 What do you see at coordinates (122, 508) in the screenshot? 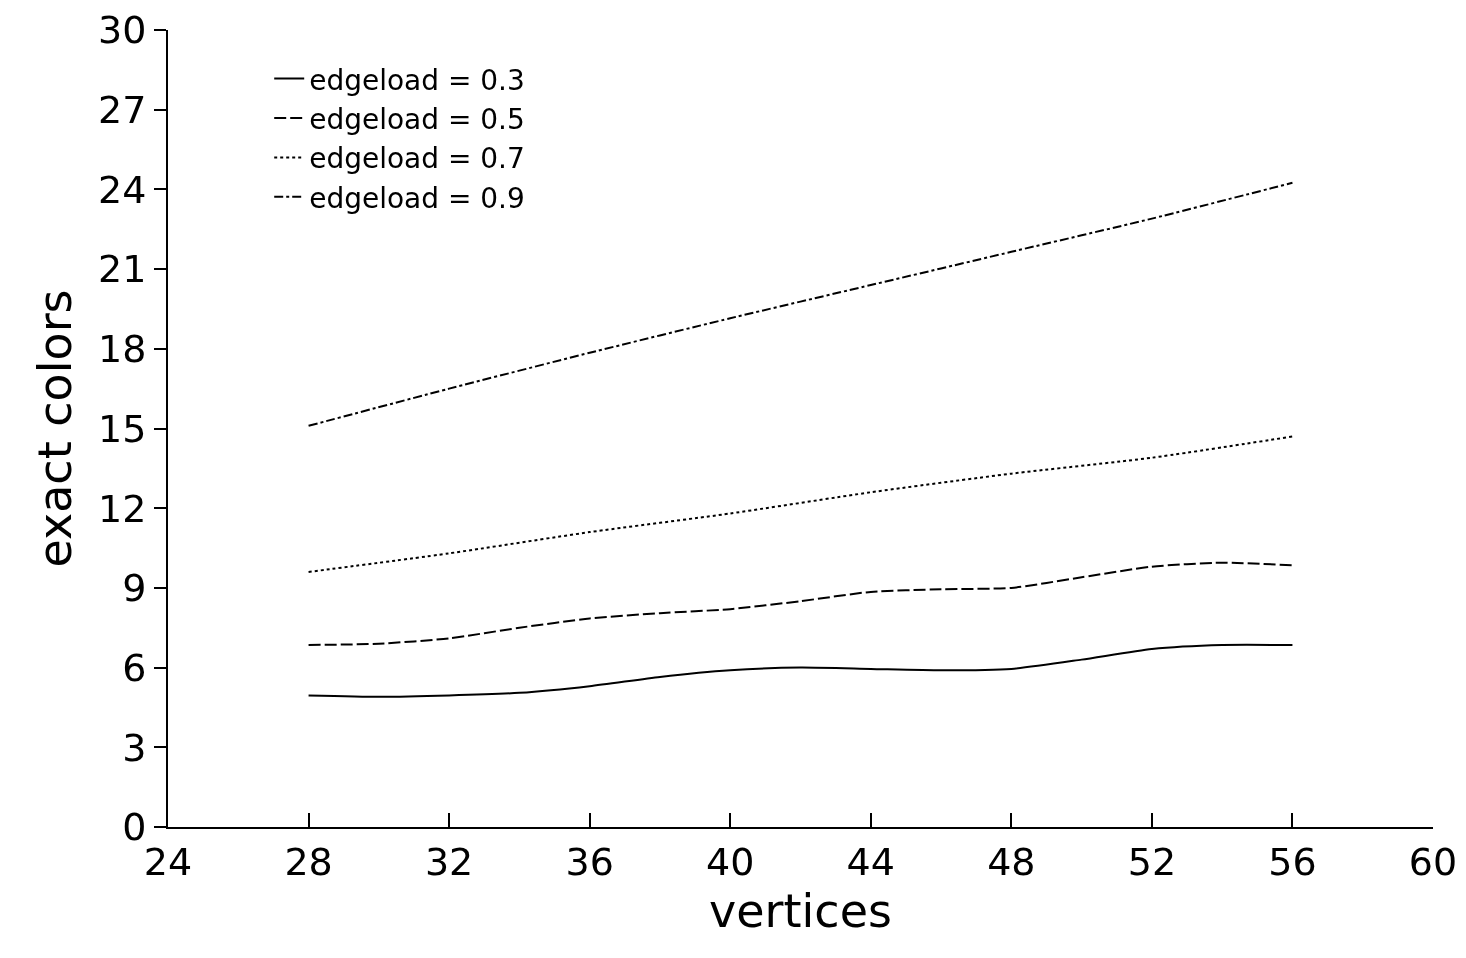
I see `y-tick-label: 12` at bounding box center [122, 508].